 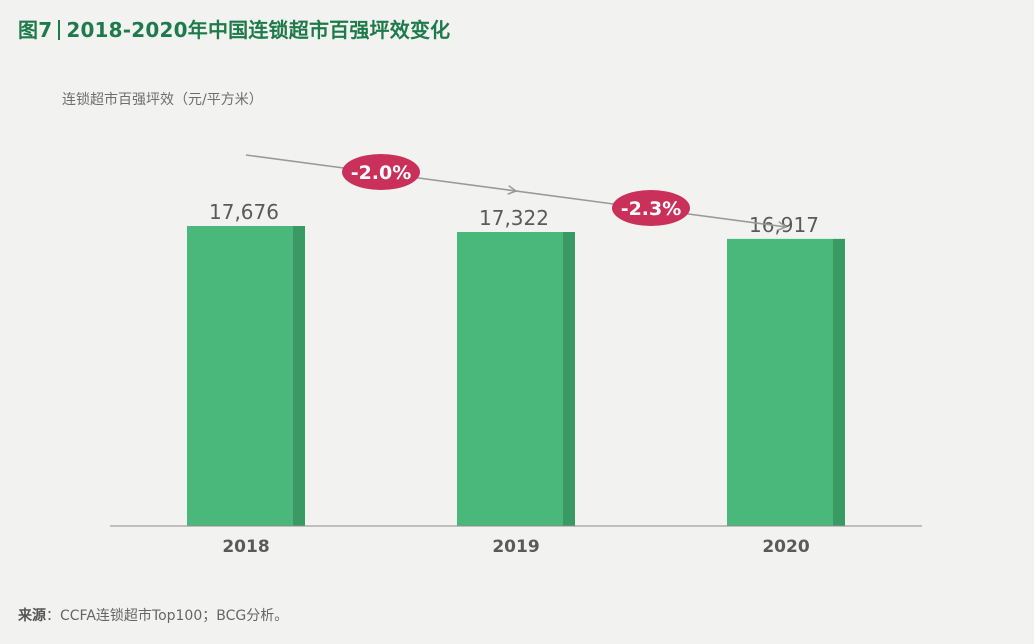 I want to click on data-label-2018: 17,676, so click(x=244, y=212).